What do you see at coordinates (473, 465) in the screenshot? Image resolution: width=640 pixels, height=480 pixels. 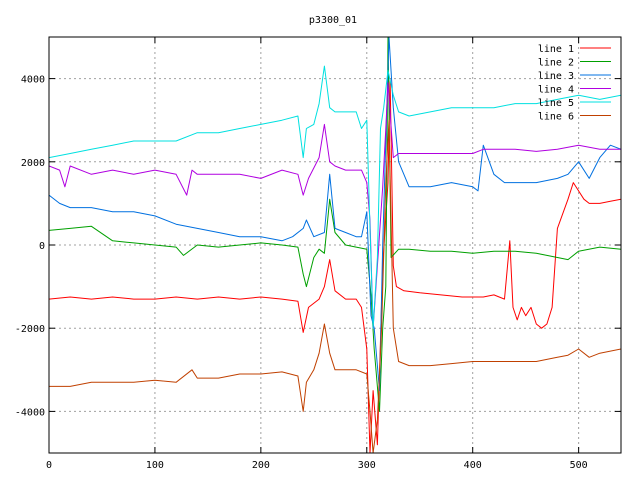 I see `x-tick-label: 400` at bounding box center [473, 465].